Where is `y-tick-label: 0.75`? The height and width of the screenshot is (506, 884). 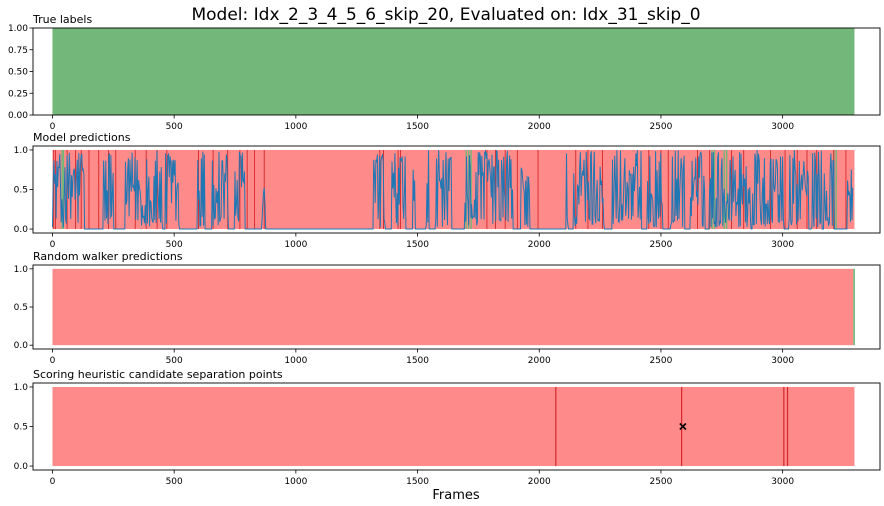
y-tick-label: 0.75 is located at coordinates (18, 51).